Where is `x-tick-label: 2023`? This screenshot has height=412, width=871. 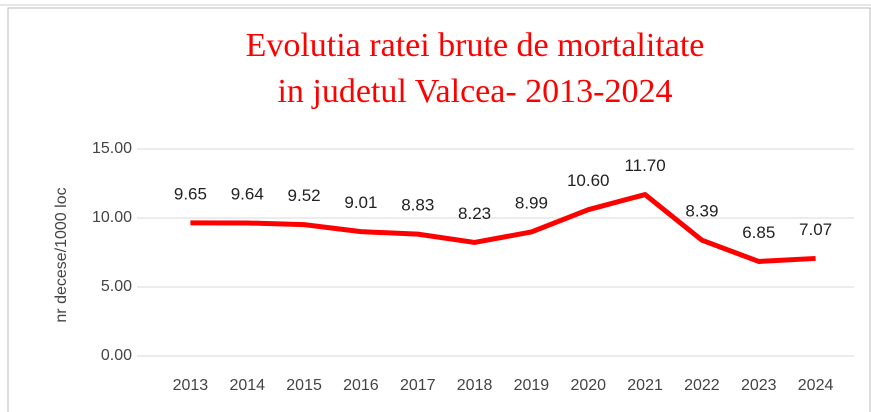
x-tick-label: 2023 is located at coordinates (759, 385).